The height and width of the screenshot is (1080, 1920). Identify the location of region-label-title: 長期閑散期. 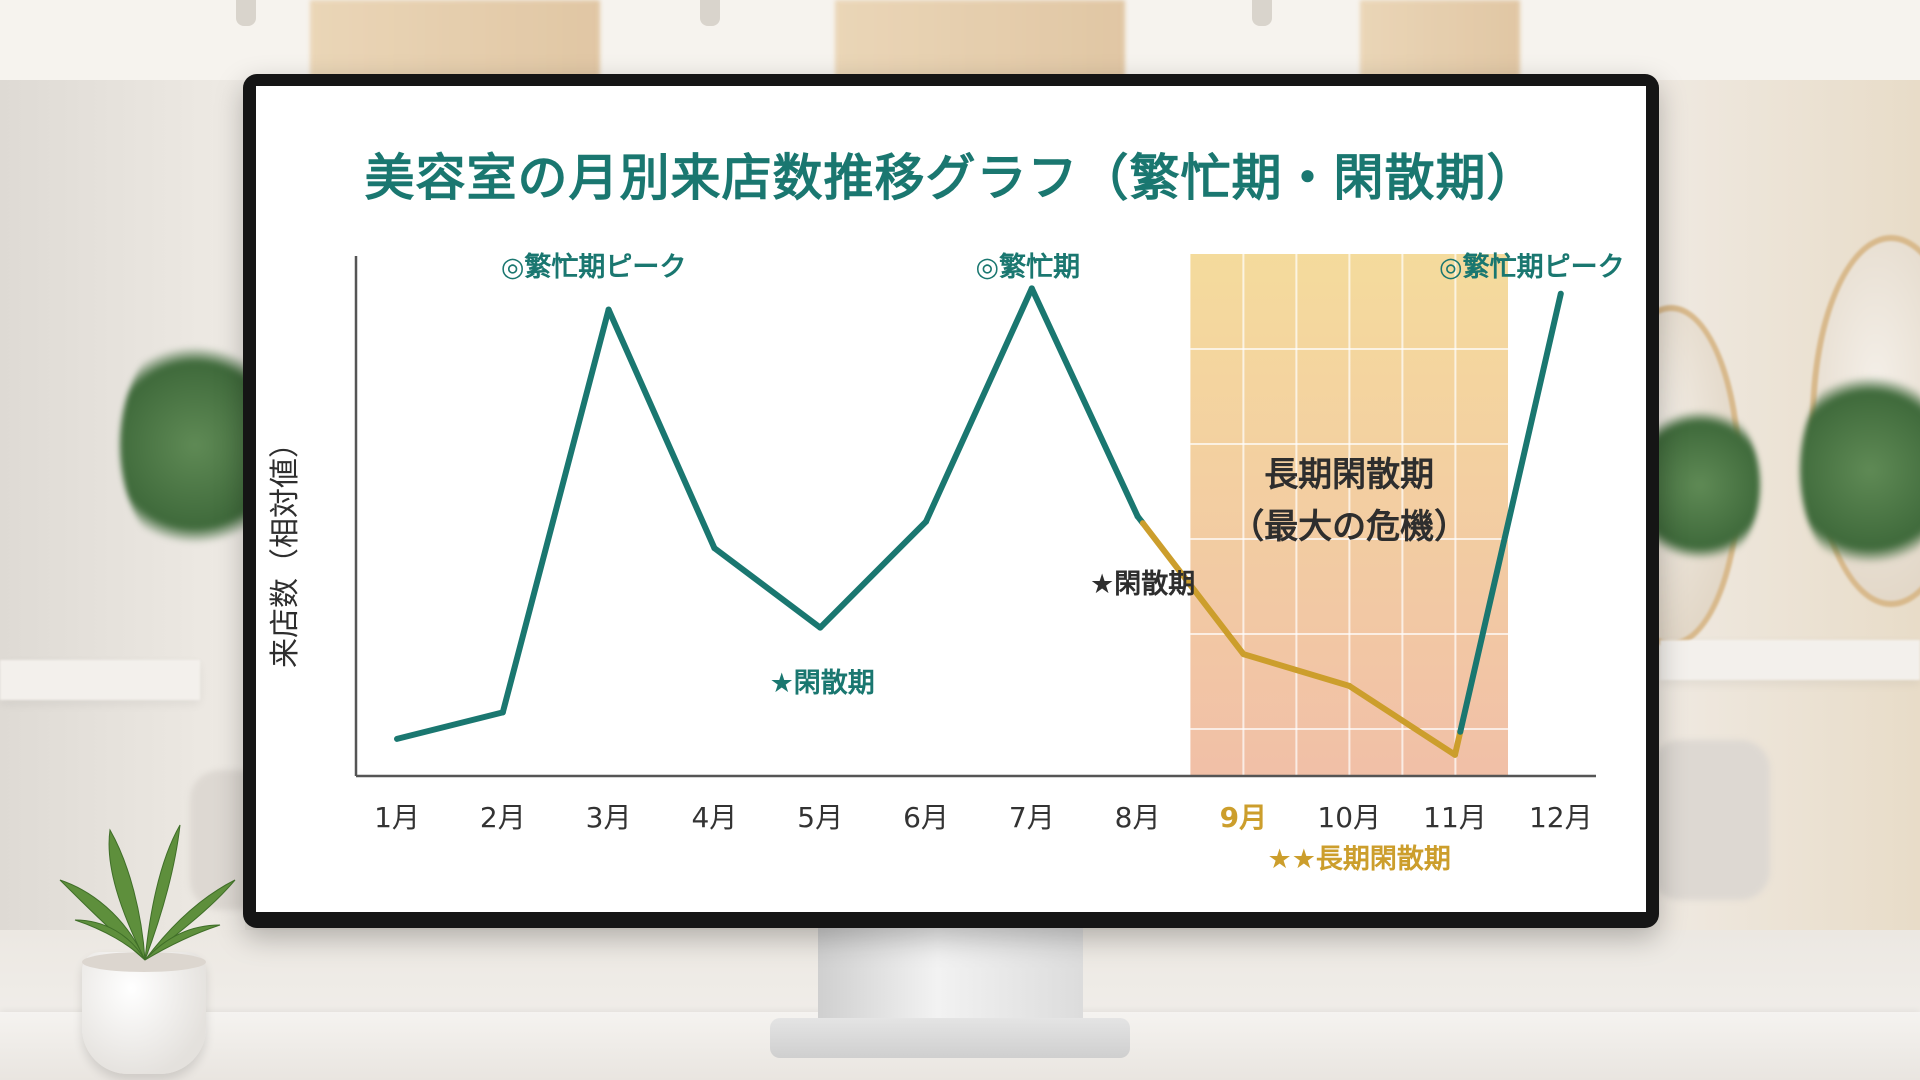
(1349, 475).